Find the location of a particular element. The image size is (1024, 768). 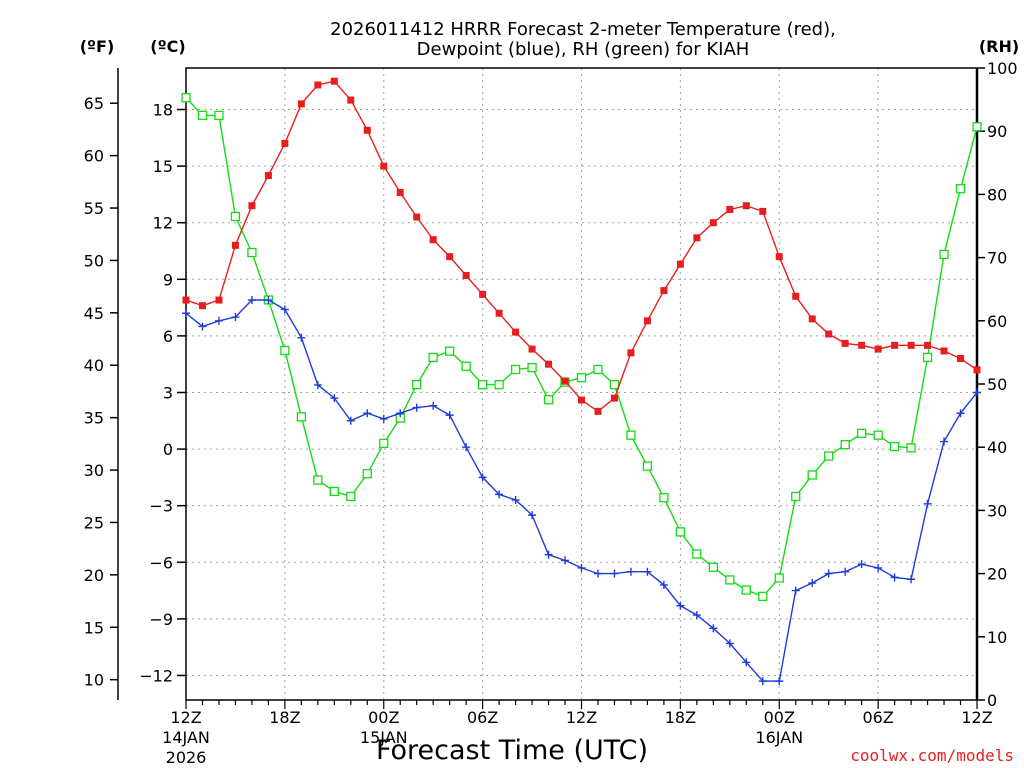

celsius-tick-label: 0 is located at coordinates (168, 449).